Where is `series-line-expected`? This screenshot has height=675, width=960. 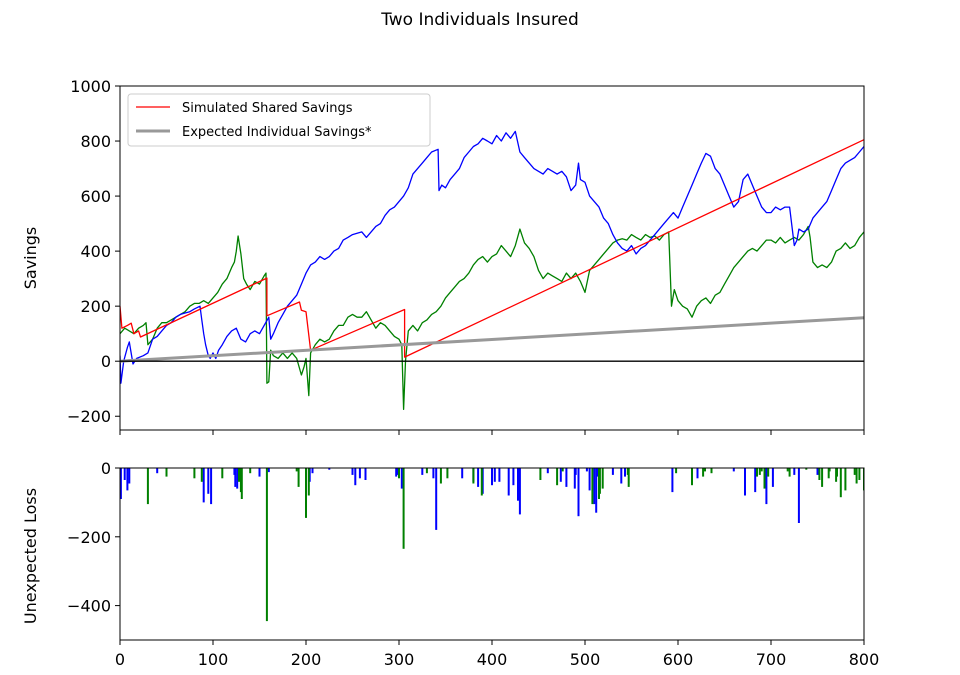
series-line-expected is located at coordinates (492, 339).